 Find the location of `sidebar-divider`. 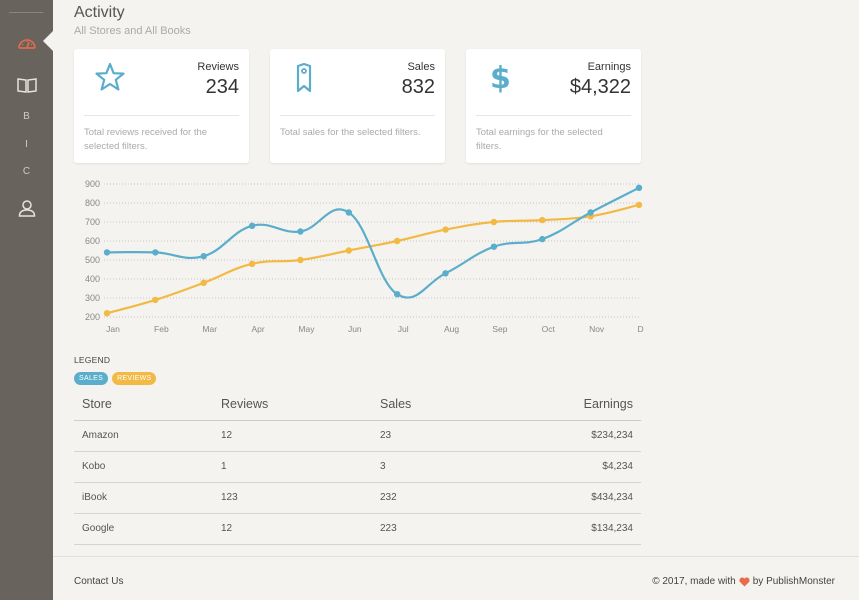

sidebar-divider is located at coordinates (26, 12).